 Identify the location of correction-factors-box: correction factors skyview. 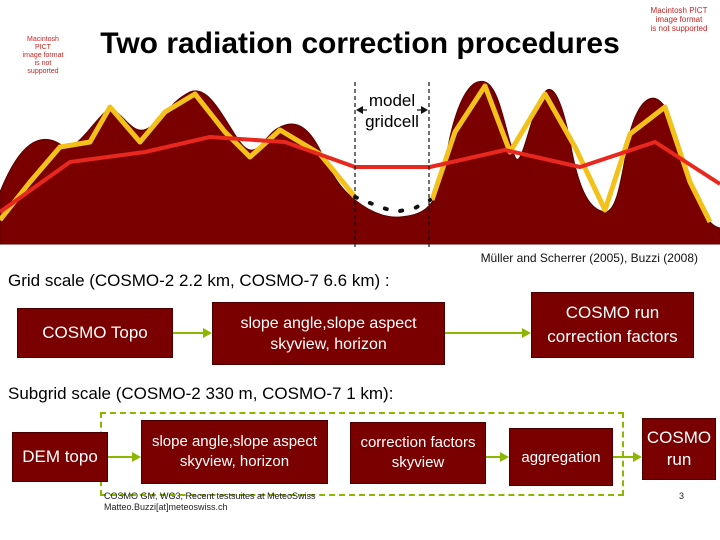
(418, 453).